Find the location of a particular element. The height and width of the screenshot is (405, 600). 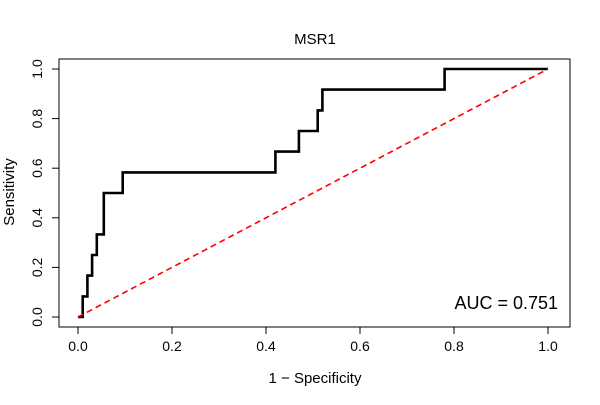

y-tick-label: 1.0 is located at coordinates (37, 69).